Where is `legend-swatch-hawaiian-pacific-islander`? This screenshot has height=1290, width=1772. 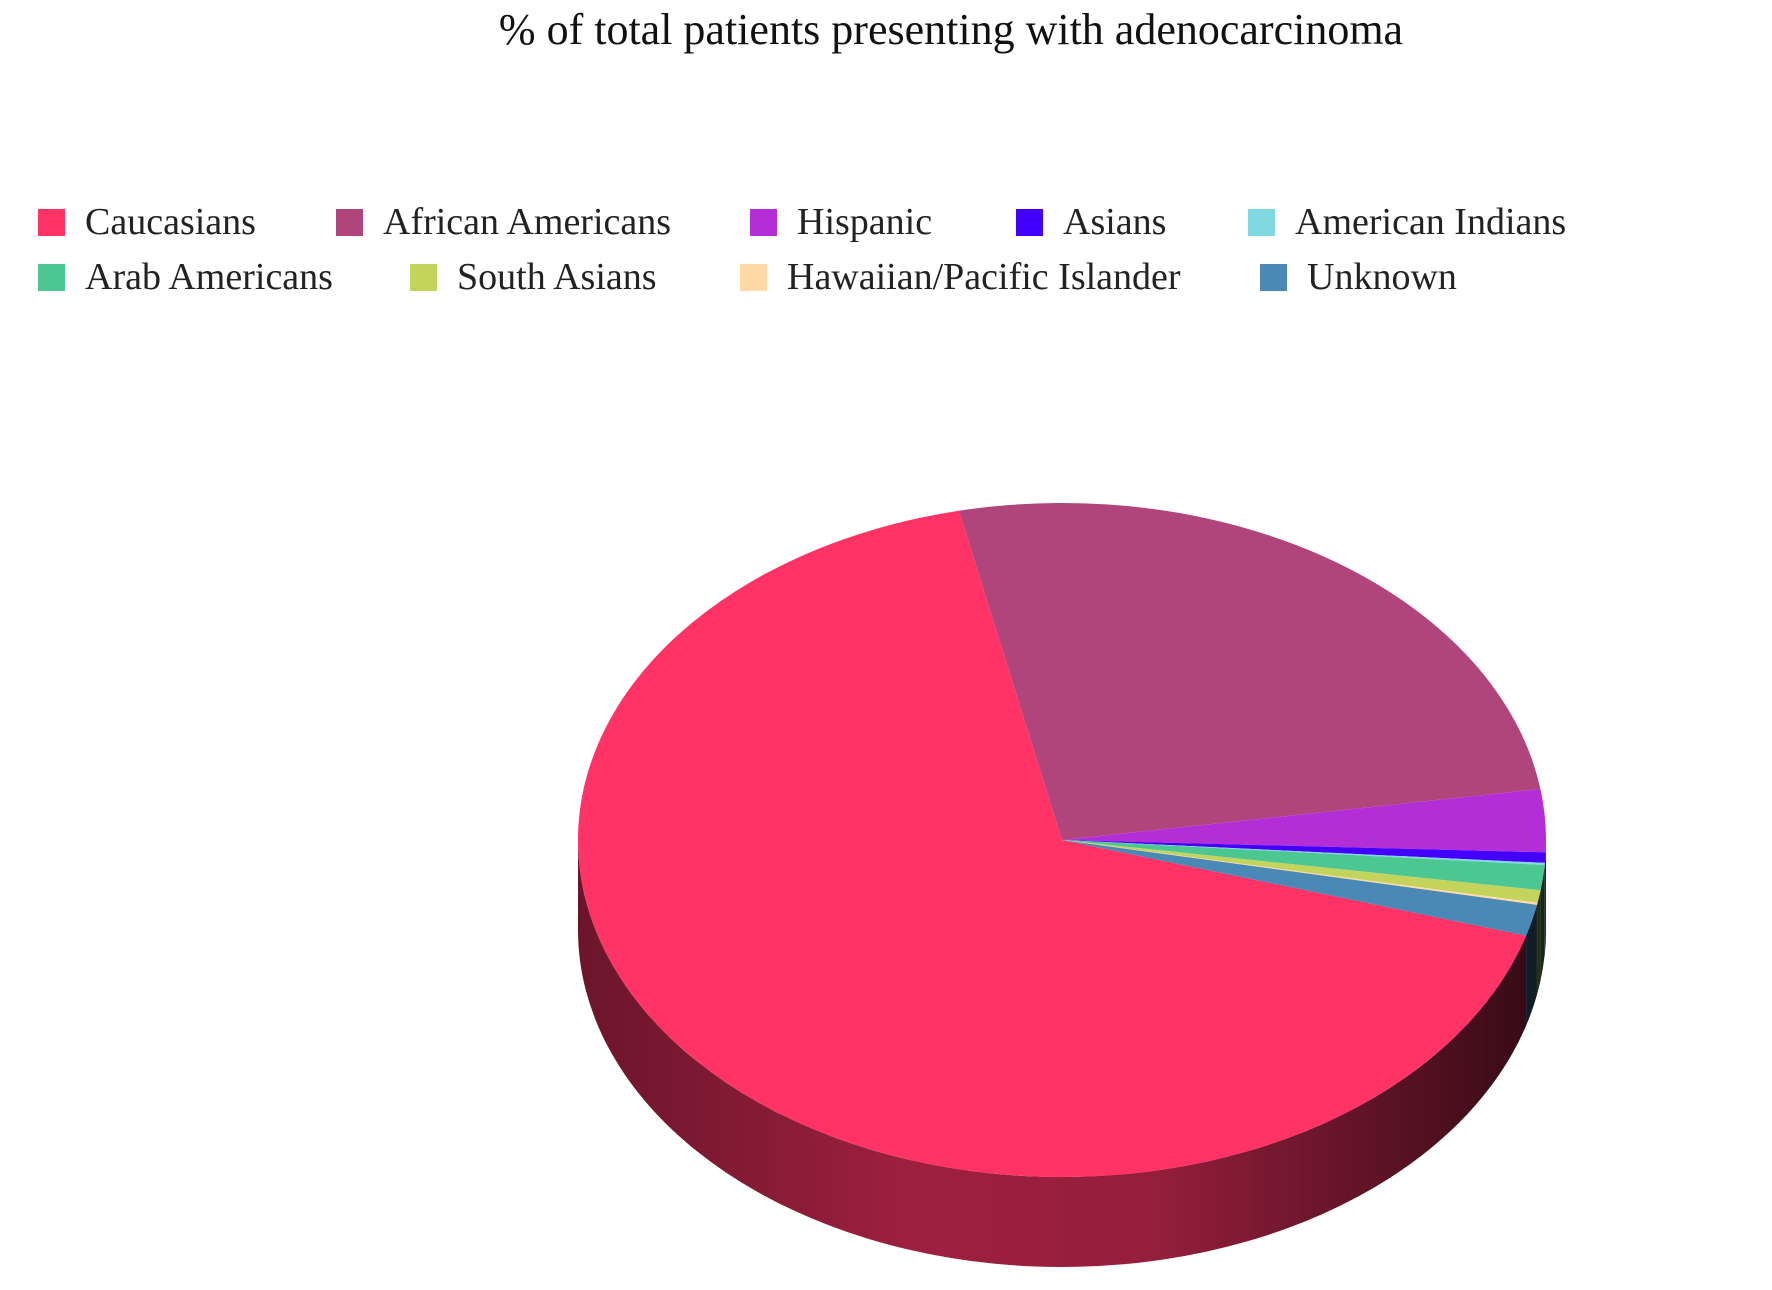
legend-swatch-hawaiian-pacific-islander is located at coordinates (753, 277).